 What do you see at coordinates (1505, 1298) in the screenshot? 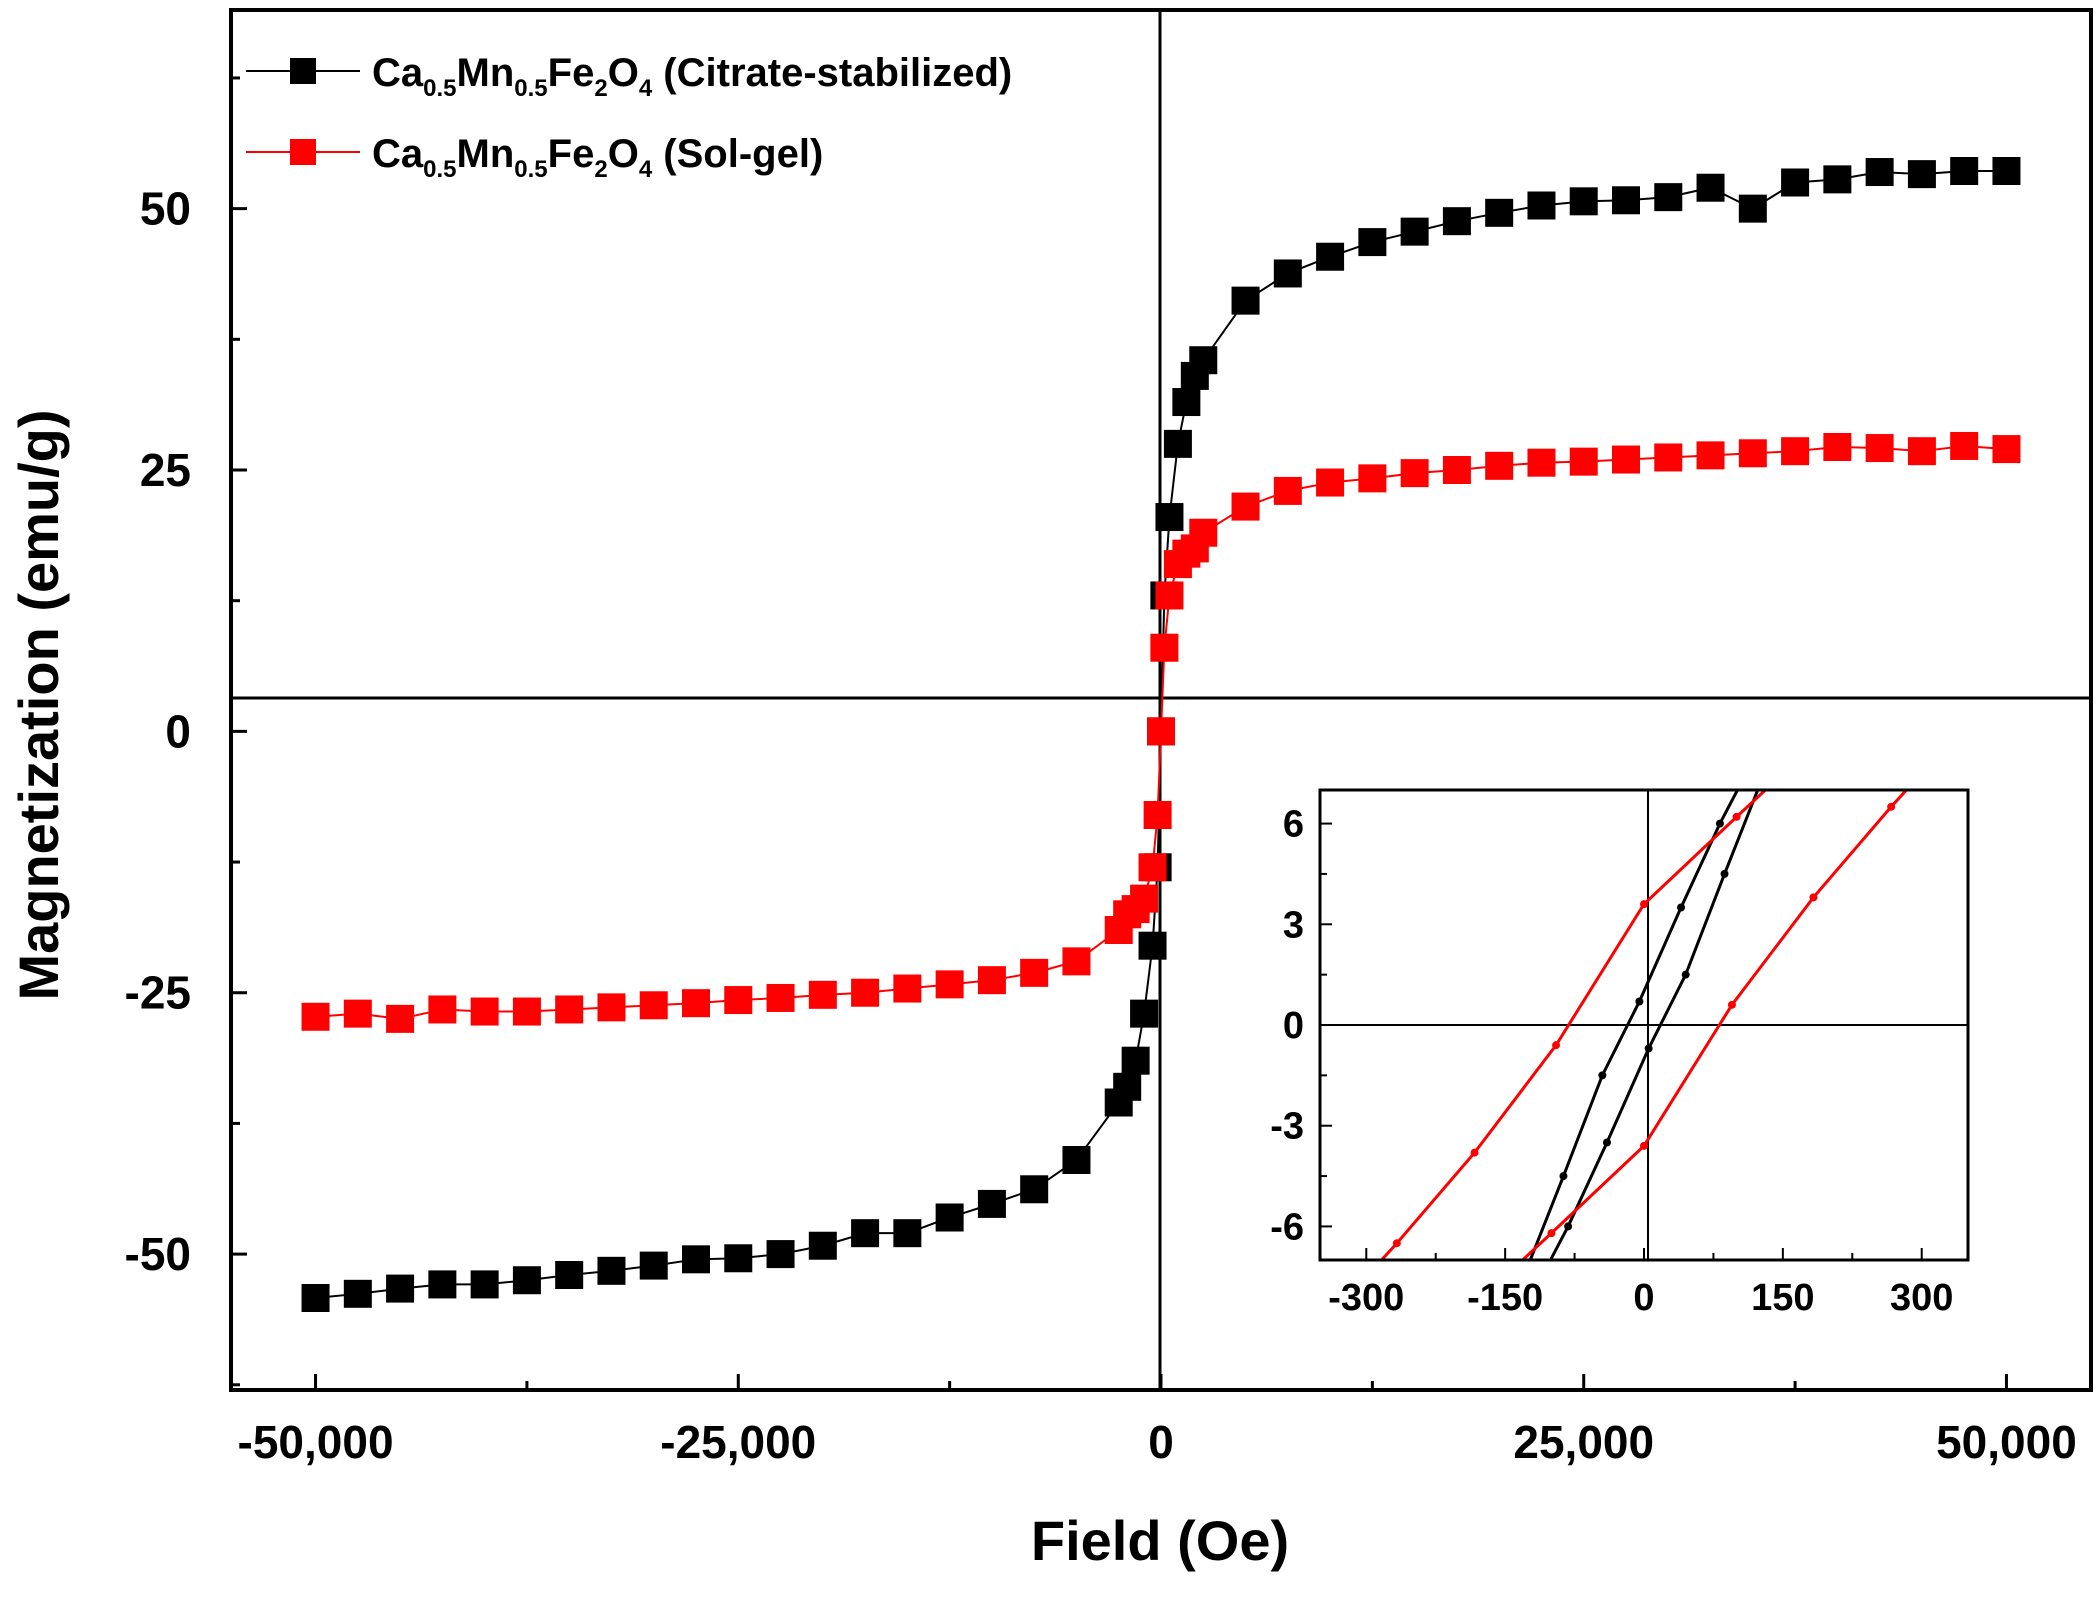
I see `inset-x-tick-label: -150` at bounding box center [1505, 1298].